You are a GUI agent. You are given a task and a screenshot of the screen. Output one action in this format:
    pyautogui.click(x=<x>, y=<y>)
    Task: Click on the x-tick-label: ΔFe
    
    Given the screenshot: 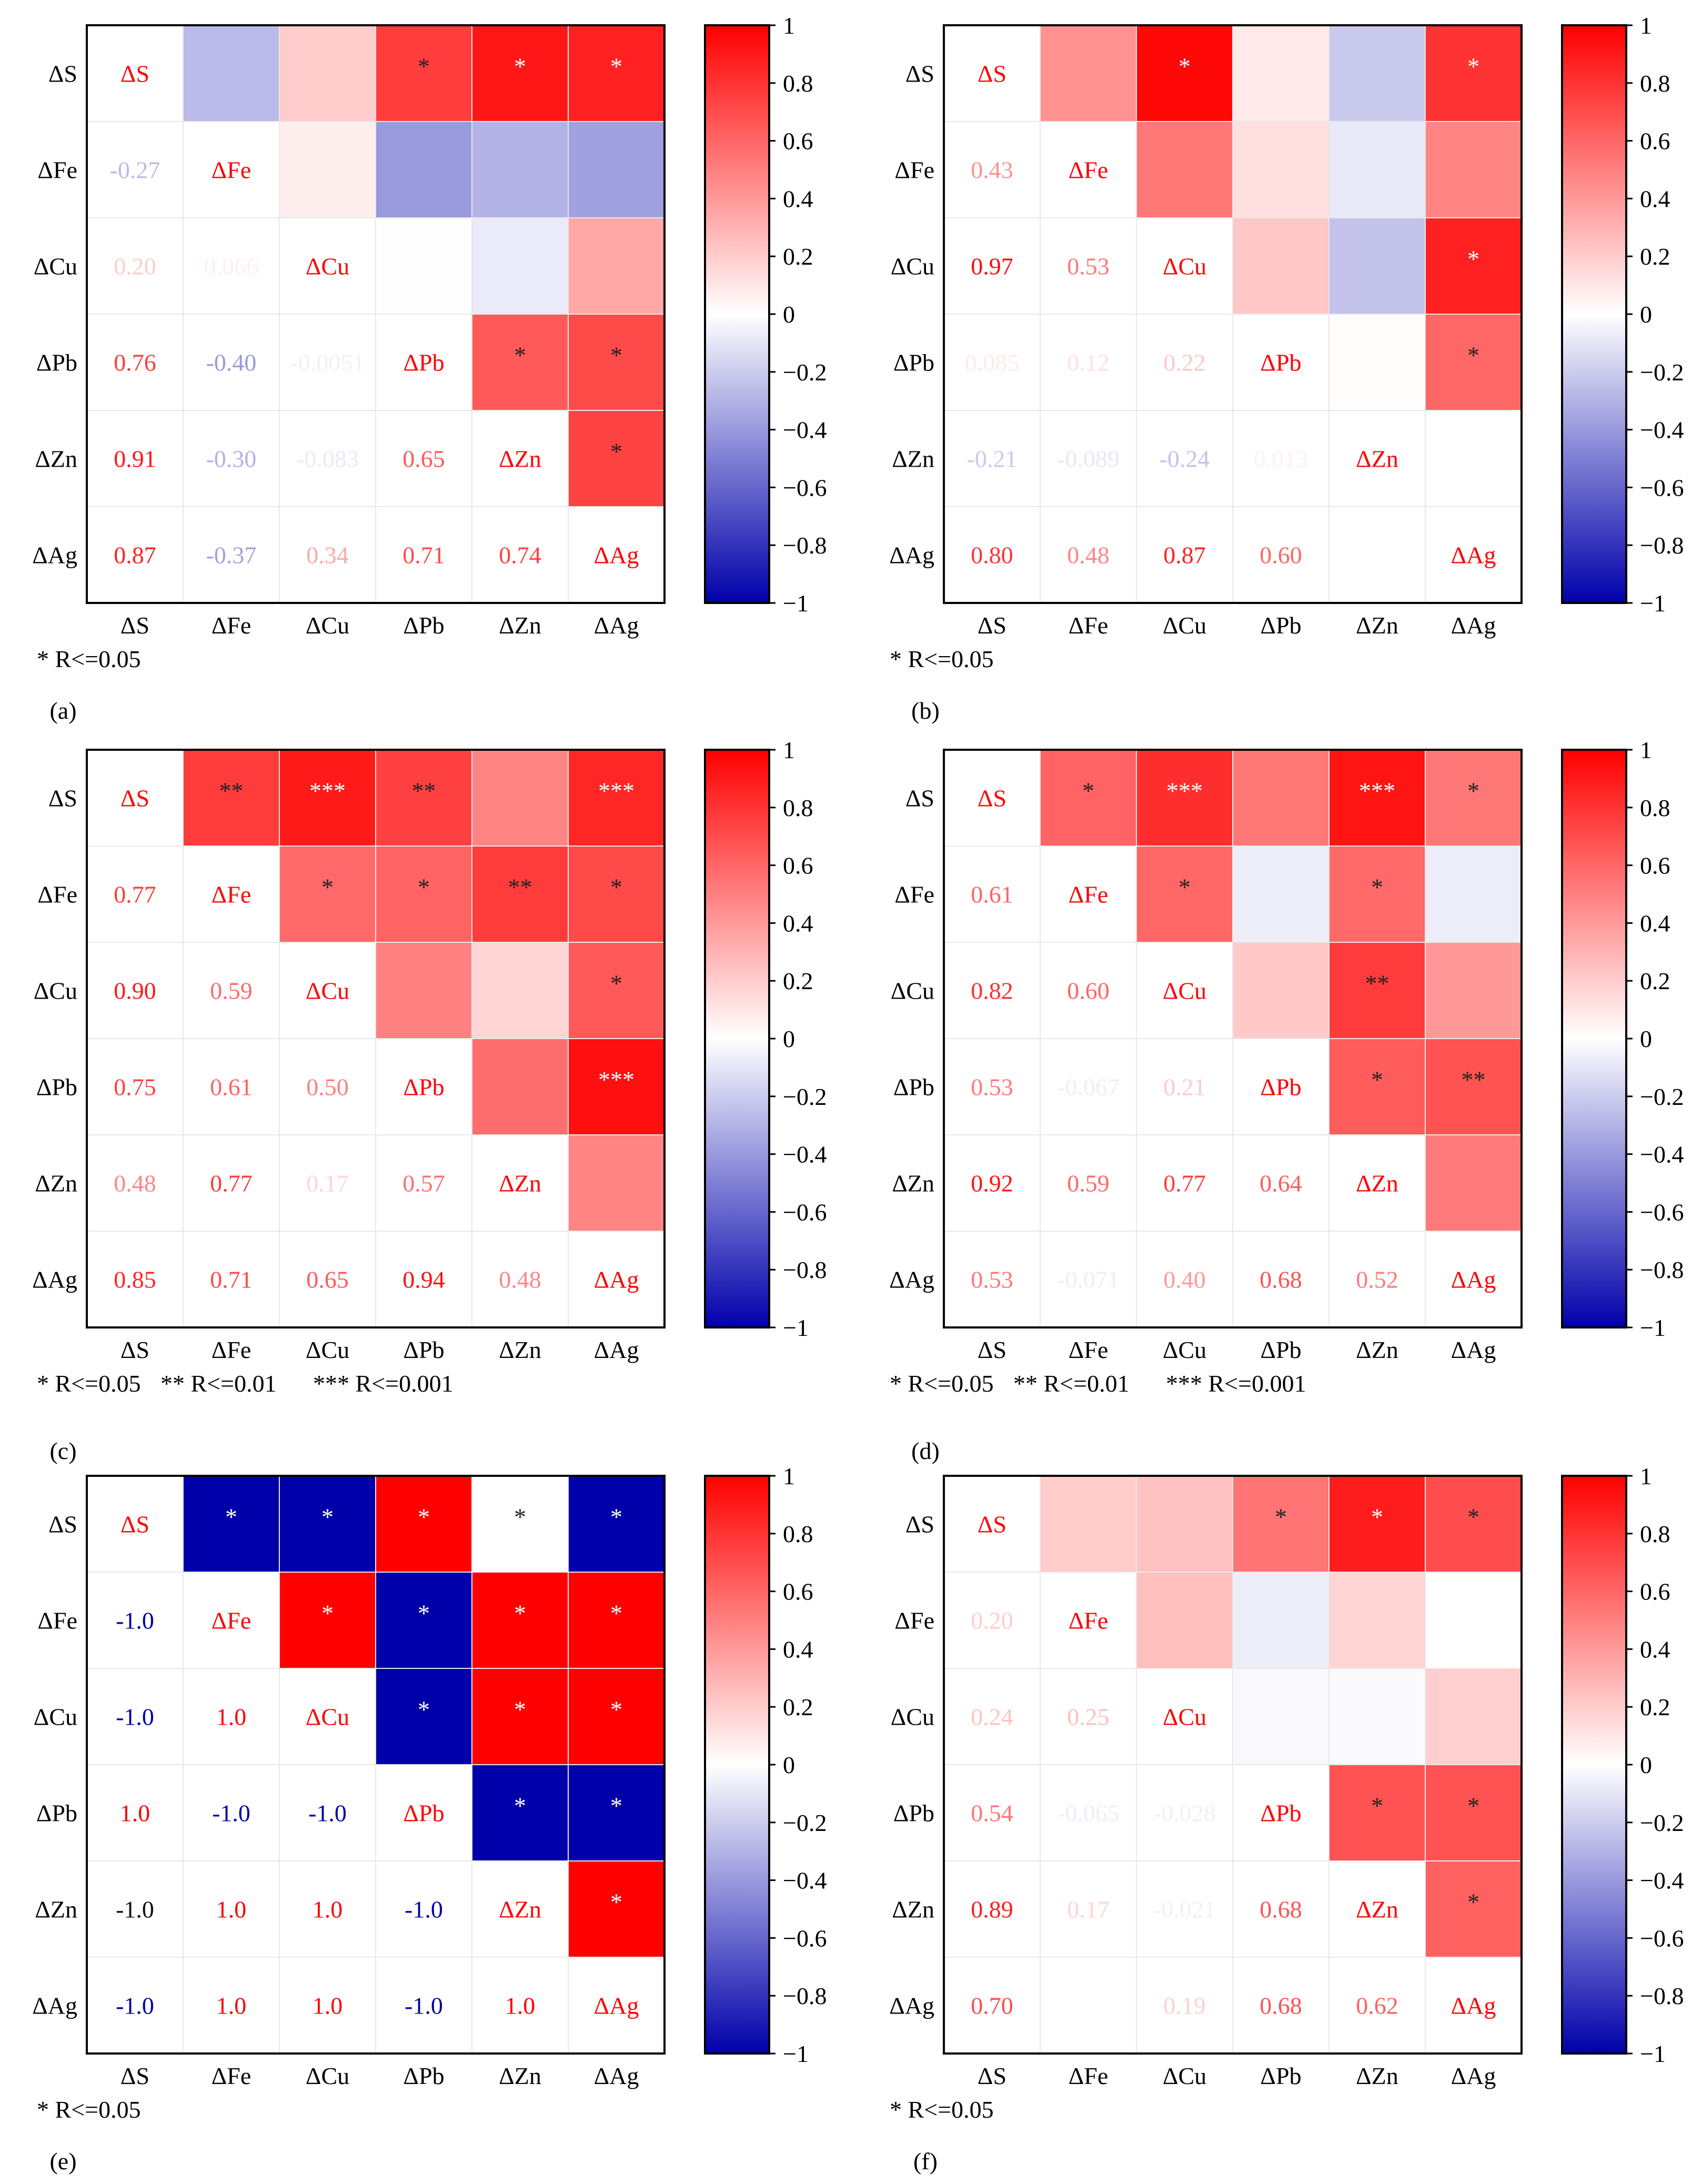 What is the action you would take?
    pyautogui.click(x=1089, y=2075)
    